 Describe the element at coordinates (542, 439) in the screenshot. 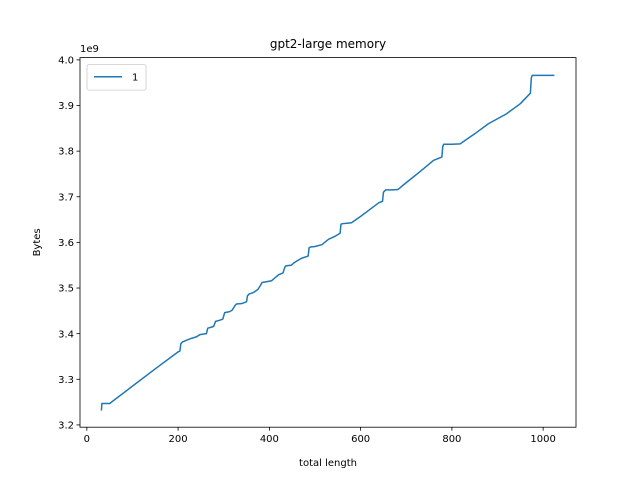

I see `x-tick-label: 1000` at that location.